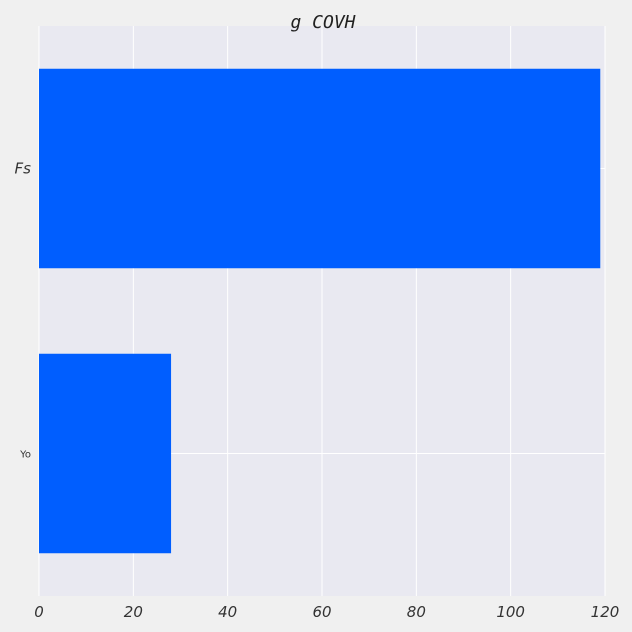 The image size is (632, 632). Describe the element at coordinates (416, 612) in the screenshot. I see `x-tick-label: 80` at that location.